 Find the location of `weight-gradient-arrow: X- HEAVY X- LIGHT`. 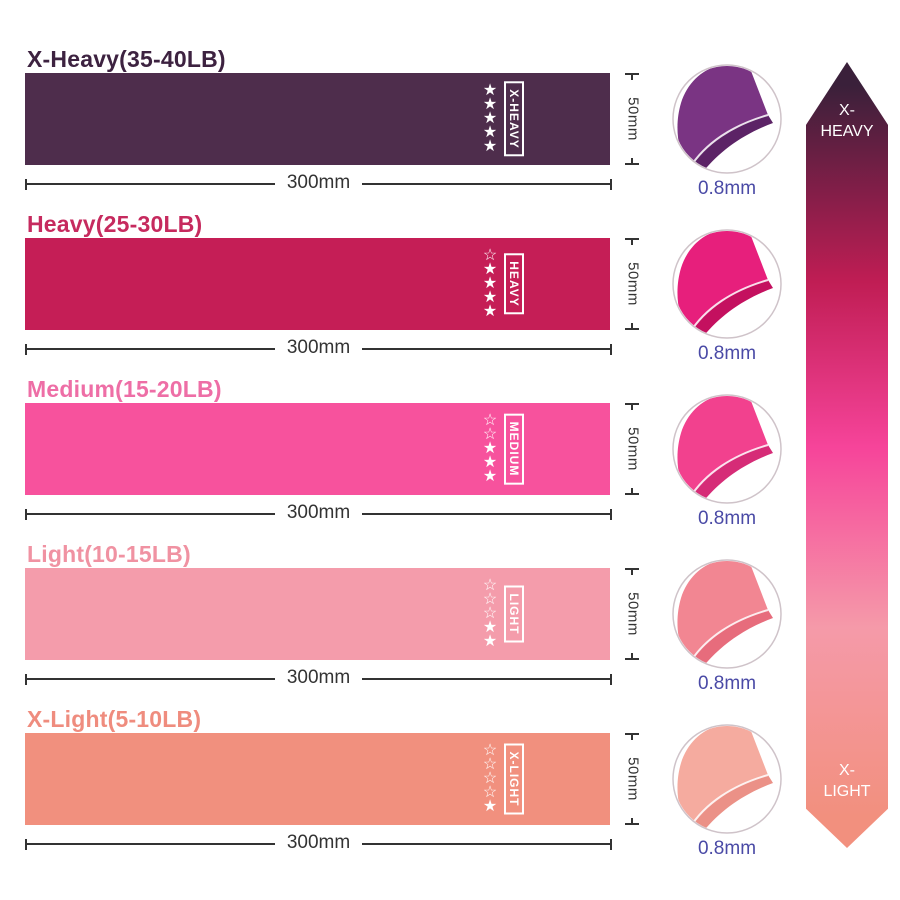

weight-gradient-arrow: X- HEAVY X- LIGHT is located at coordinates (847, 455).